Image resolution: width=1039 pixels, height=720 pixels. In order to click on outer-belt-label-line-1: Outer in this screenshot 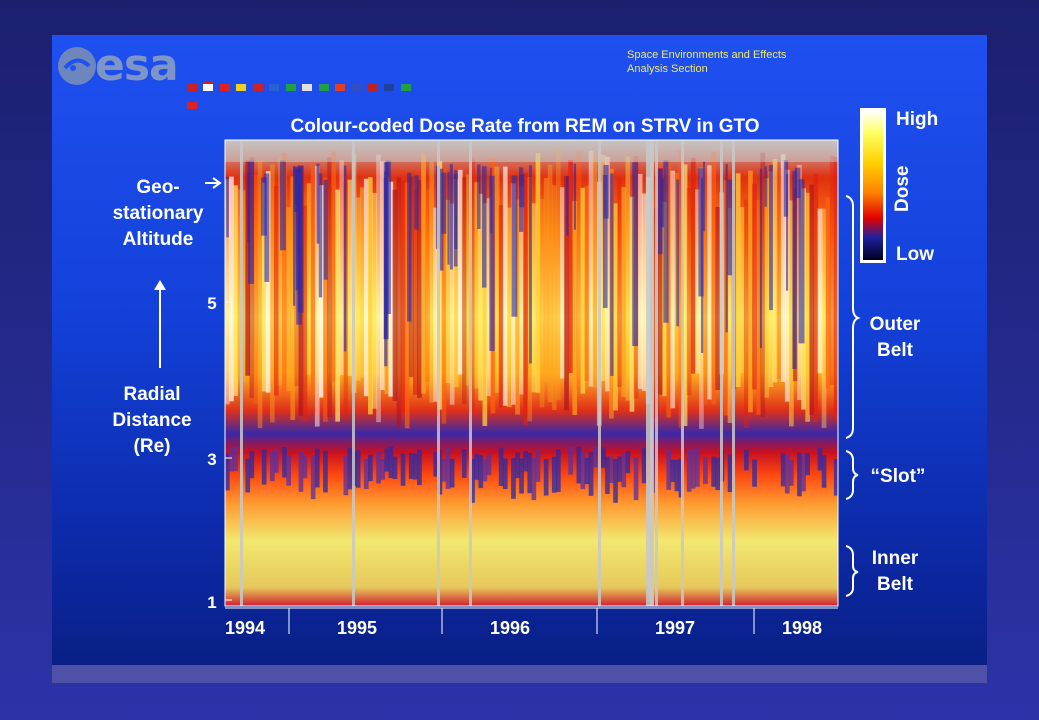, I will do `click(895, 324)`.